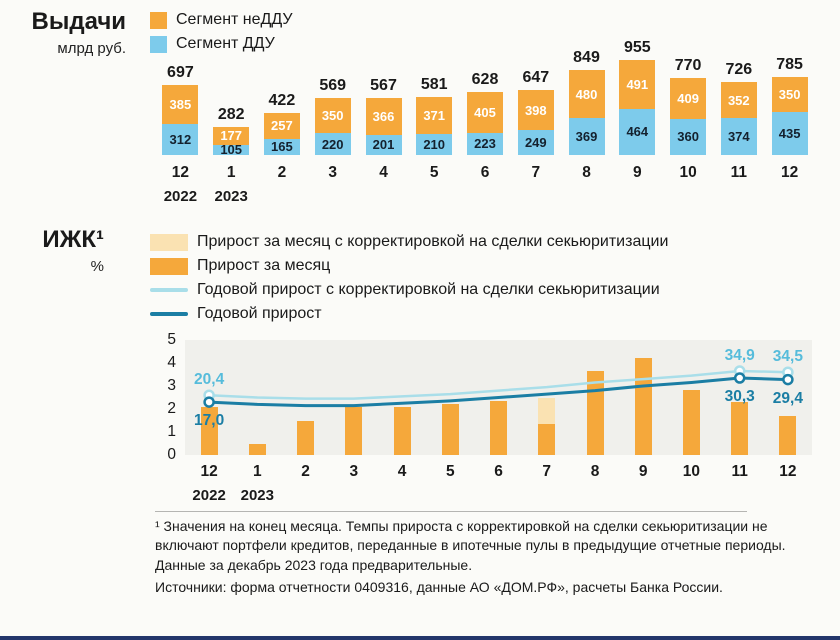  I want to click on bar-total-label: 282, so click(231, 114).